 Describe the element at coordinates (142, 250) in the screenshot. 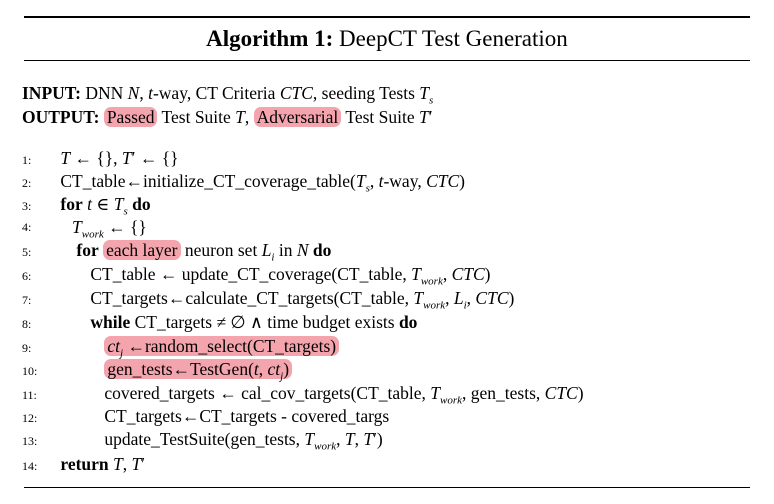

I see `each-layer-highlight: each layer` at that location.